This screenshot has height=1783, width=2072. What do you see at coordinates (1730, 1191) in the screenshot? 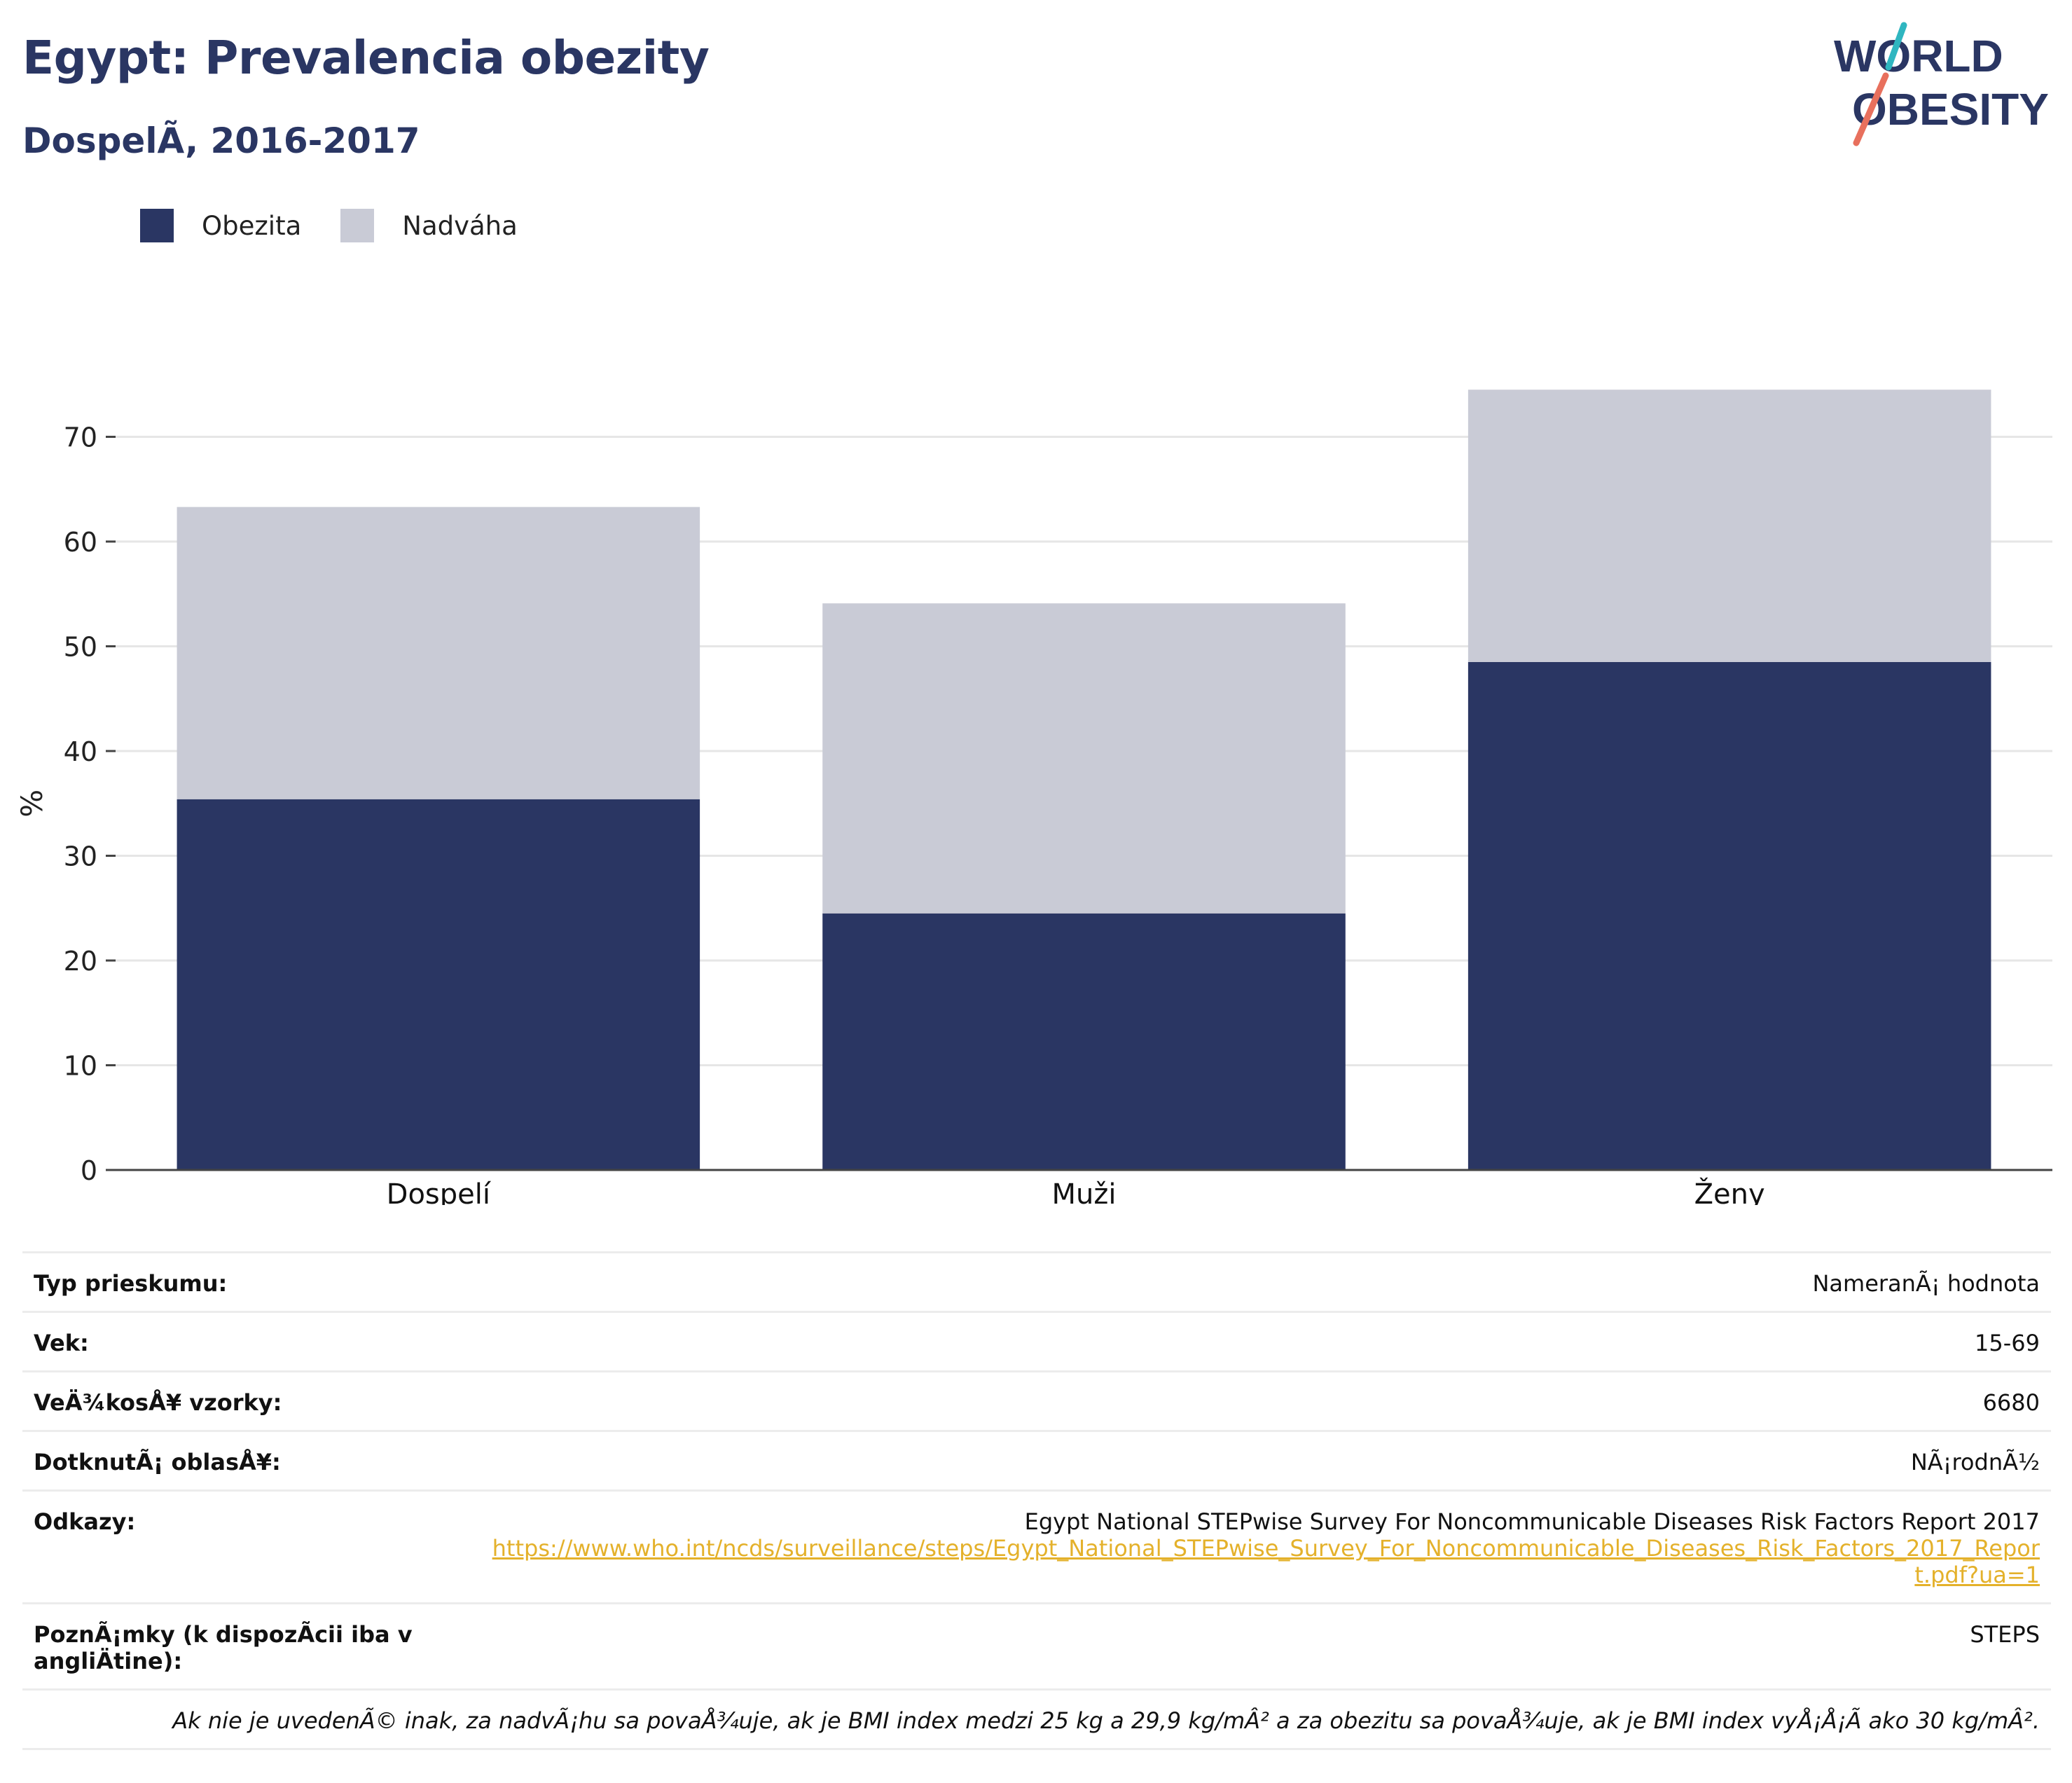
I see `x-tick-label: Ženy` at bounding box center [1730, 1191].